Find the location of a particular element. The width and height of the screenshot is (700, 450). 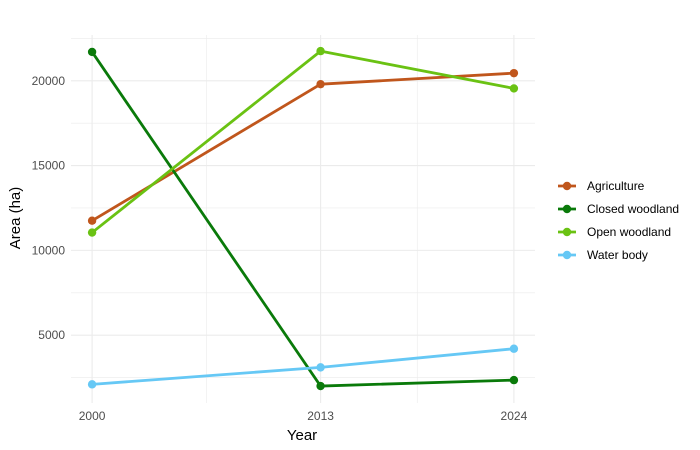

y-tick-label: 15000 is located at coordinates (49, 166).